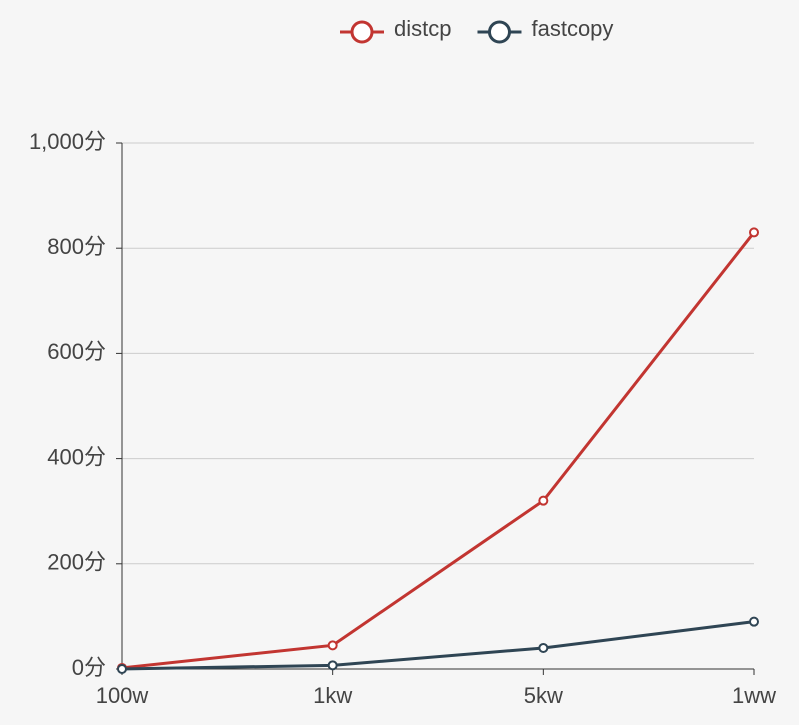  I want to click on y-tick-label: 400分, so click(76, 456).